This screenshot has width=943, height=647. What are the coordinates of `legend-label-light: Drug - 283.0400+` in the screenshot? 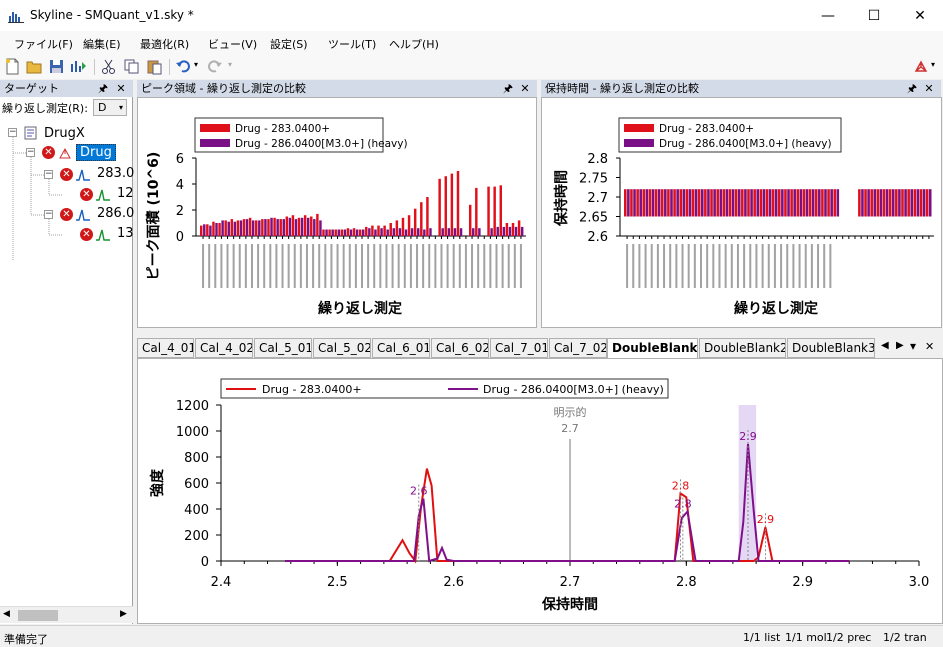 It's located at (706, 129).